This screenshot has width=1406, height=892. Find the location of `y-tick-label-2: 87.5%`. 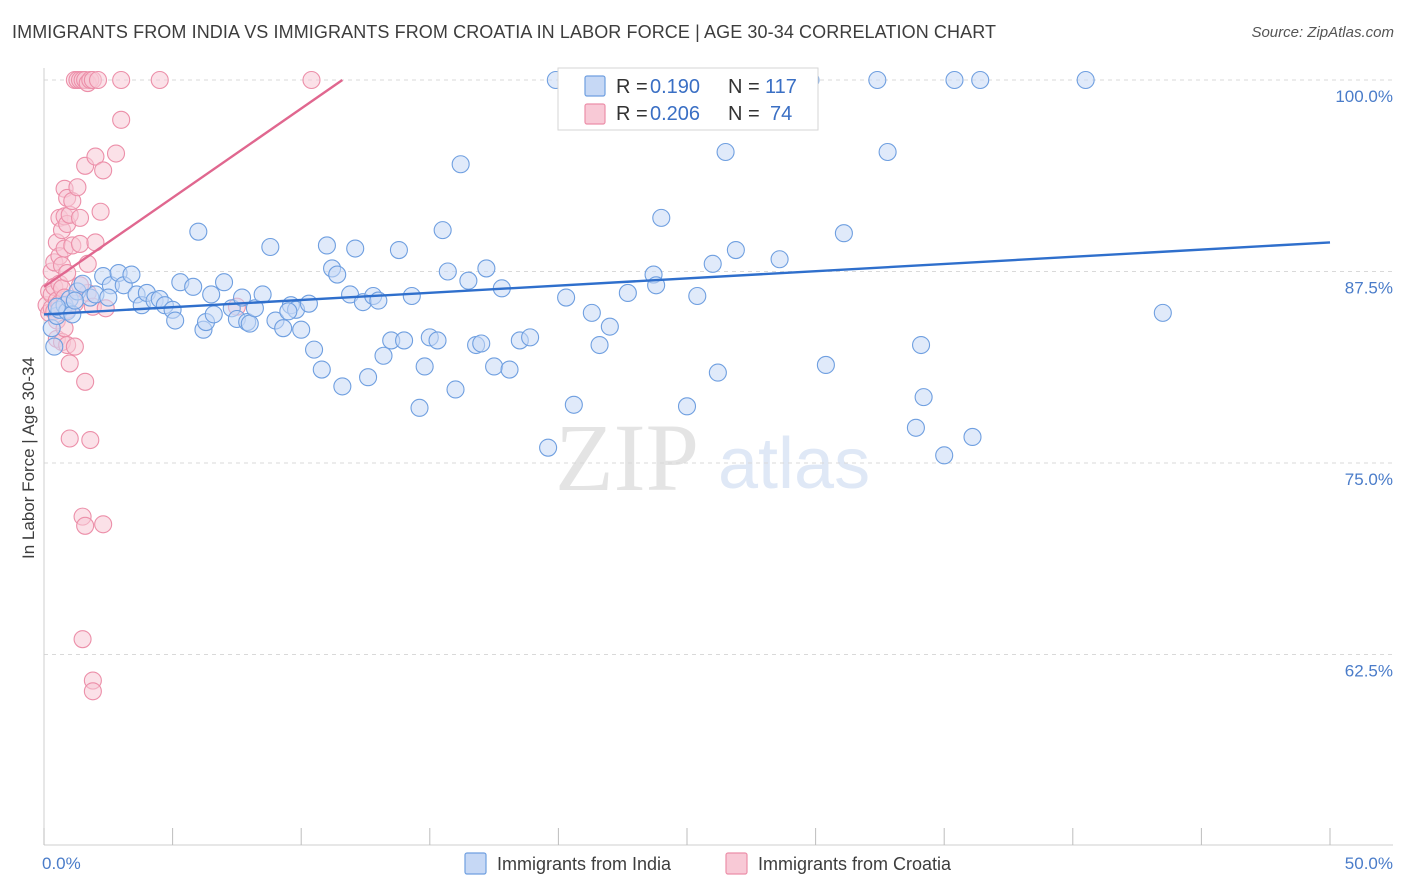

y-tick-label-2: 87.5% is located at coordinates (1369, 288).